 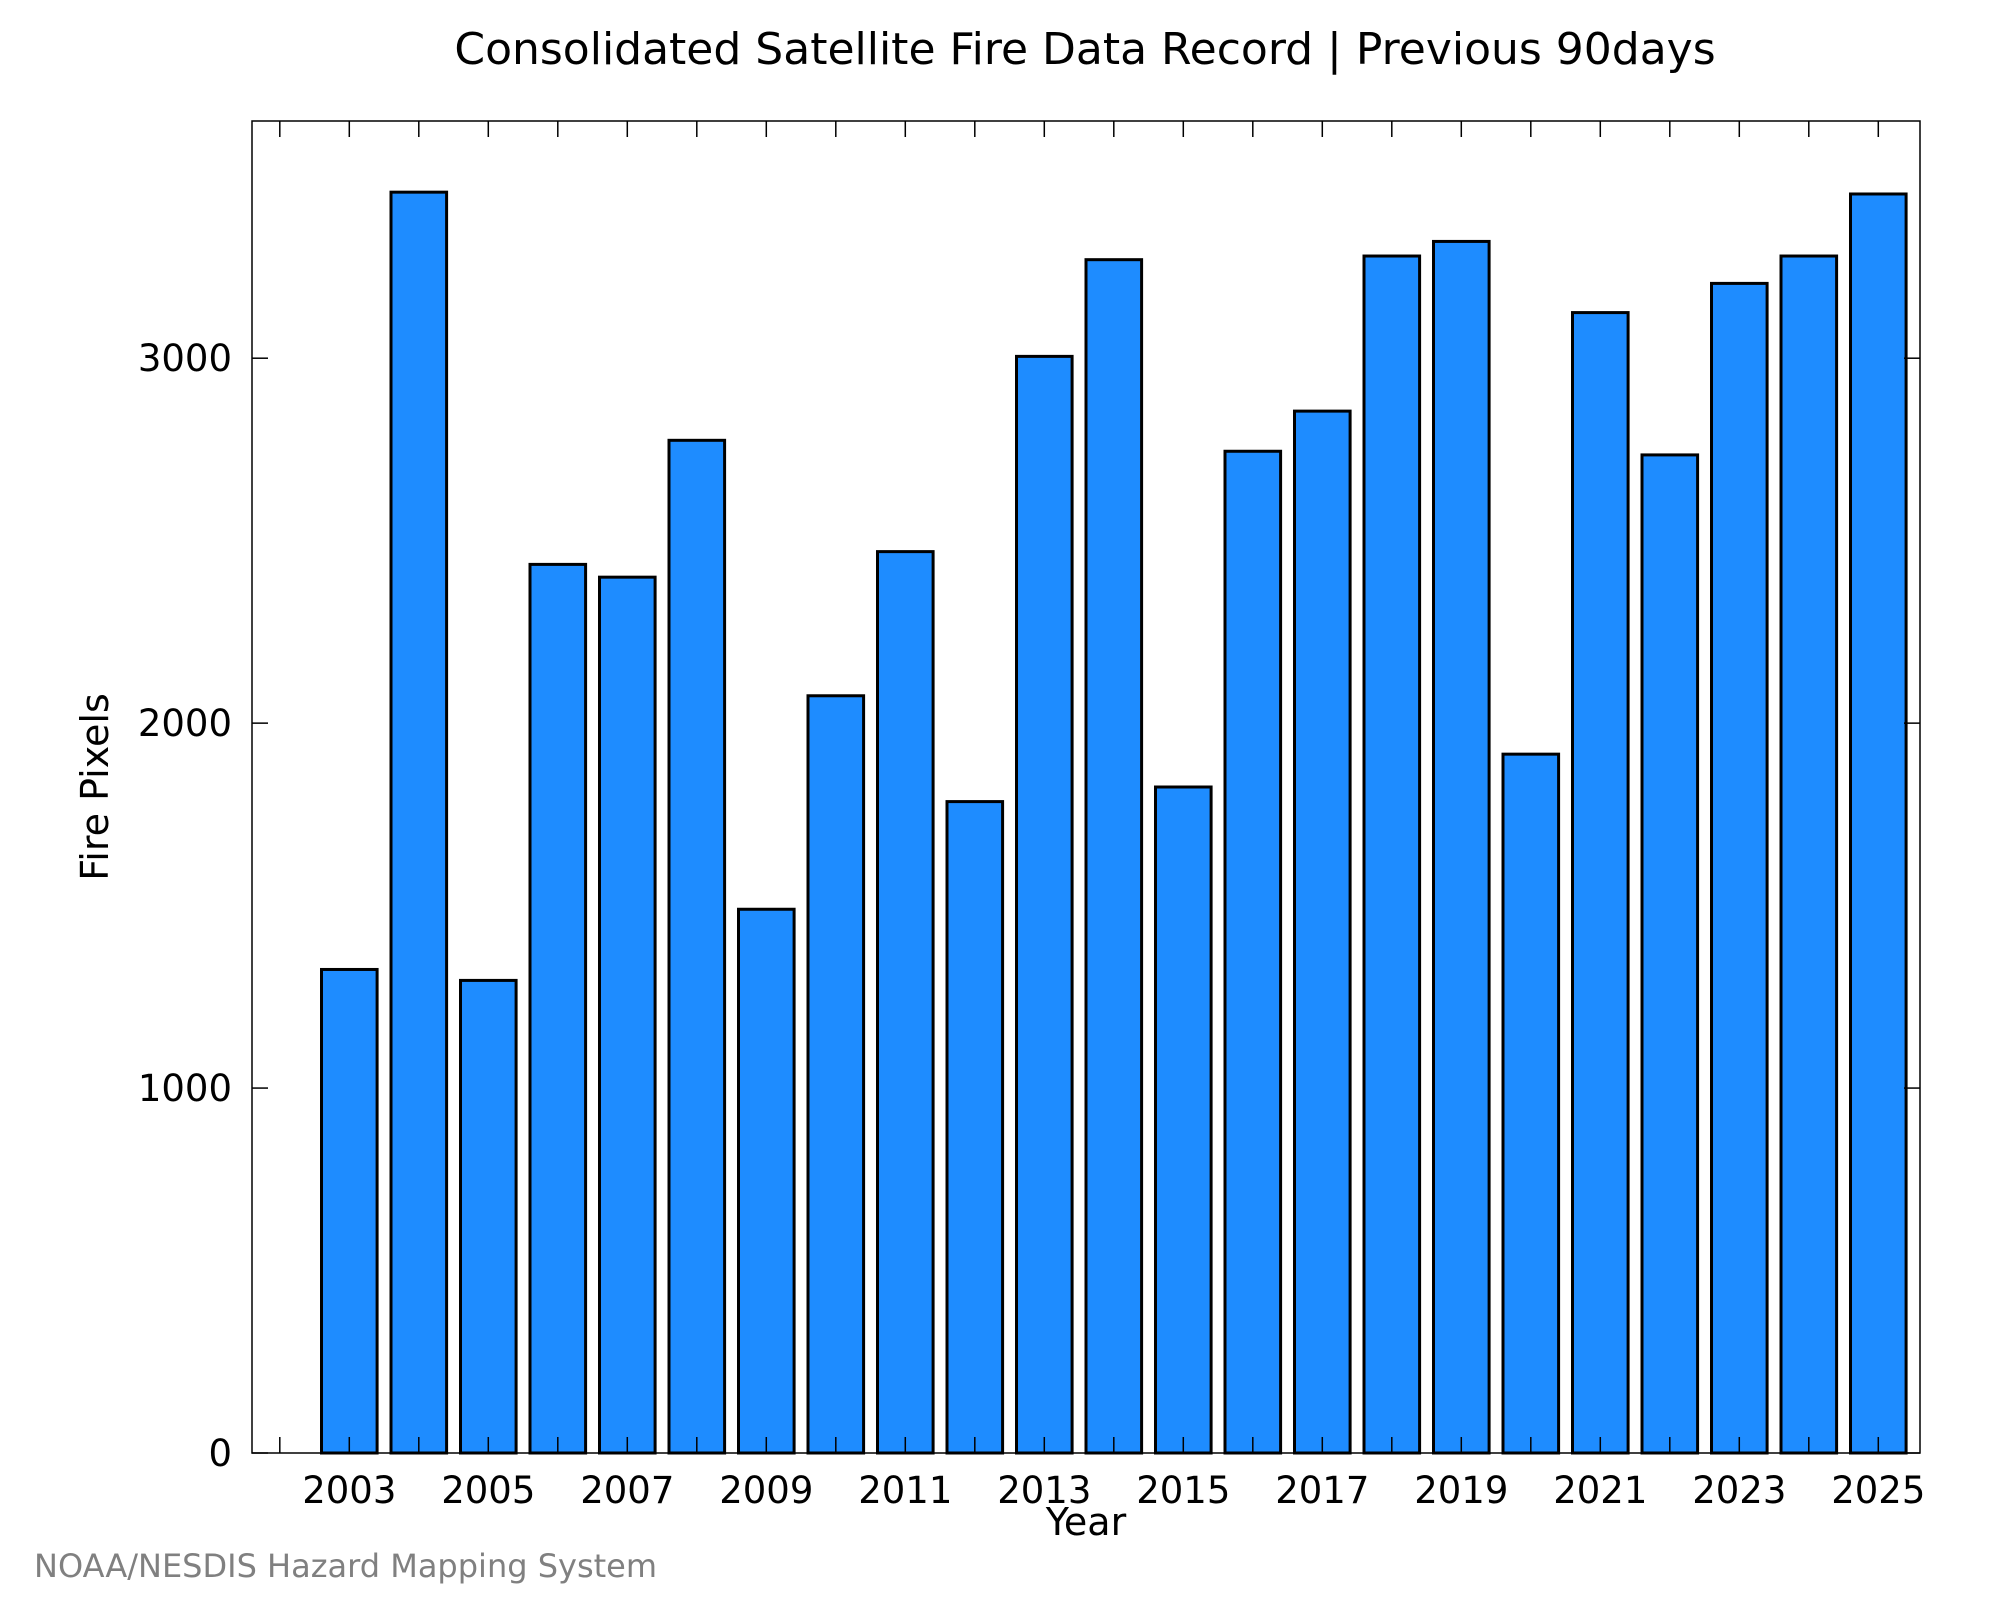 What do you see at coordinates (1044, 904) in the screenshot?
I see `bar-2013` at bounding box center [1044, 904].